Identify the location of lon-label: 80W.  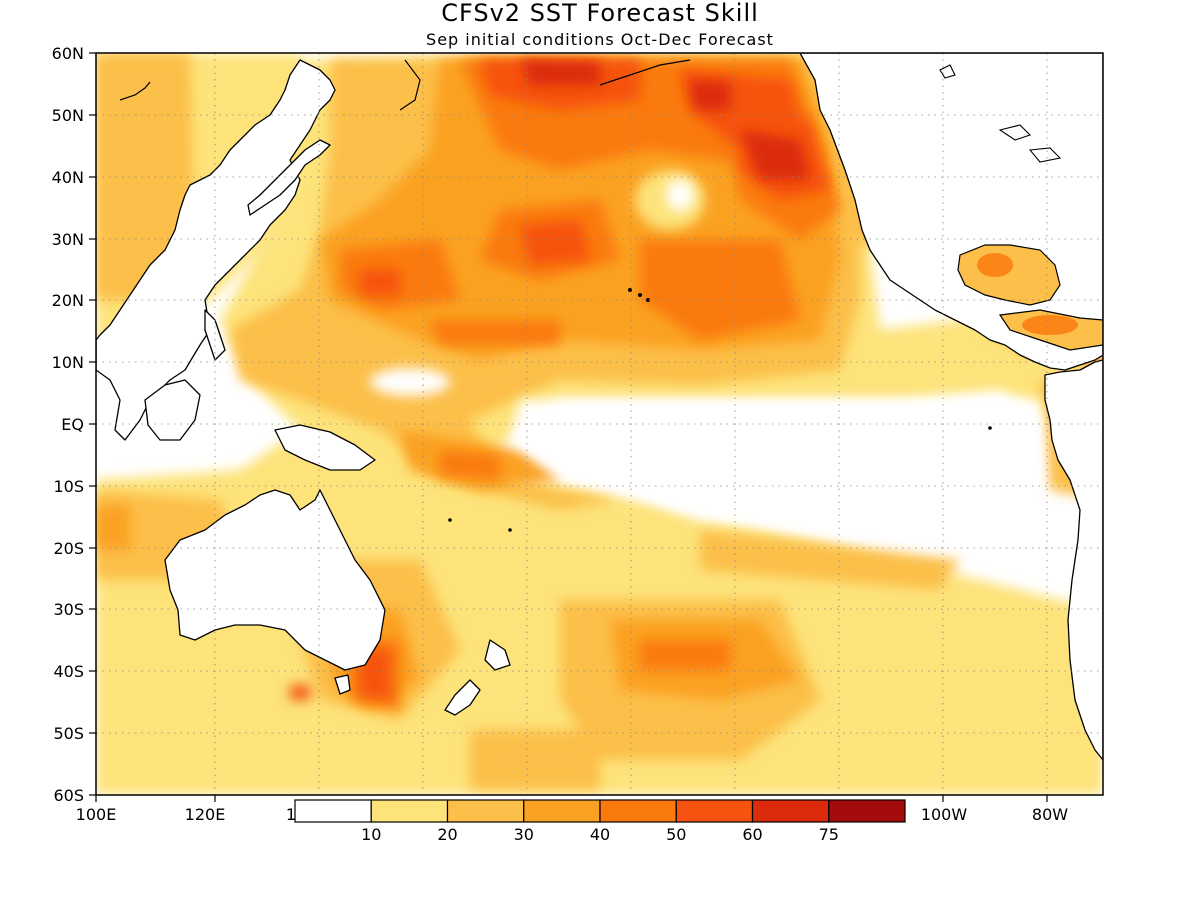
(1050, 814).